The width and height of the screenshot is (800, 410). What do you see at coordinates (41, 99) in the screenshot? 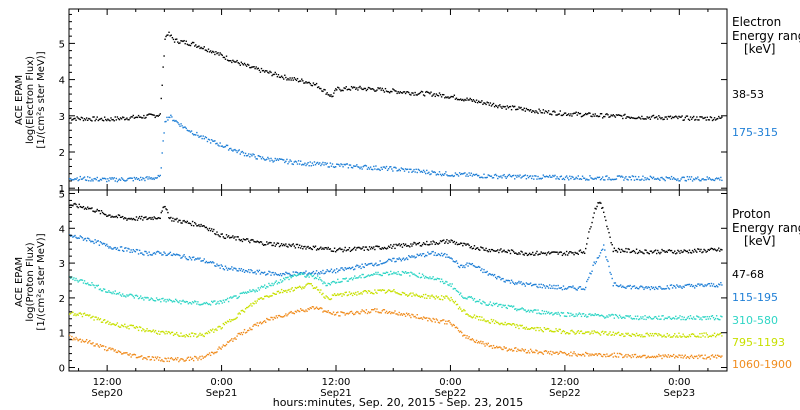
I see `electron-ylabel-line3: [1/(cm²s ster MeV)]` at bounding box center [41, 99].